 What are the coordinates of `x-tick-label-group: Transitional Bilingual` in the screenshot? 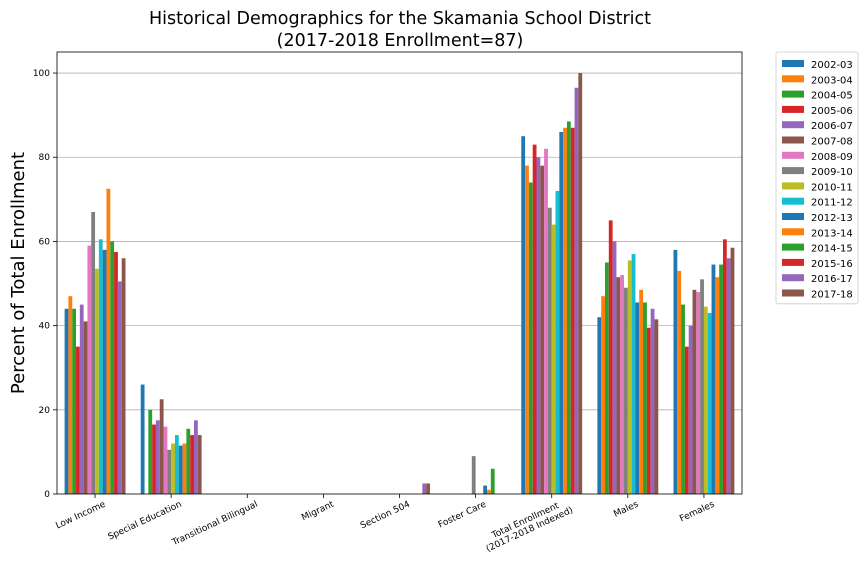 It's located at (215, 524).